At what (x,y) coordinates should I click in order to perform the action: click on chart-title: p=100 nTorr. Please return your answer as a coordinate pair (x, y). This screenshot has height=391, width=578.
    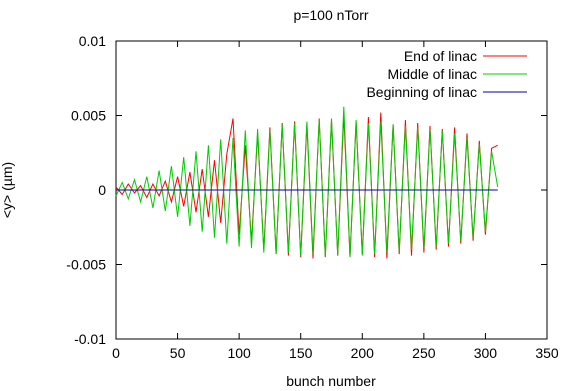
    Looking at the image, I should click on (330, 15).